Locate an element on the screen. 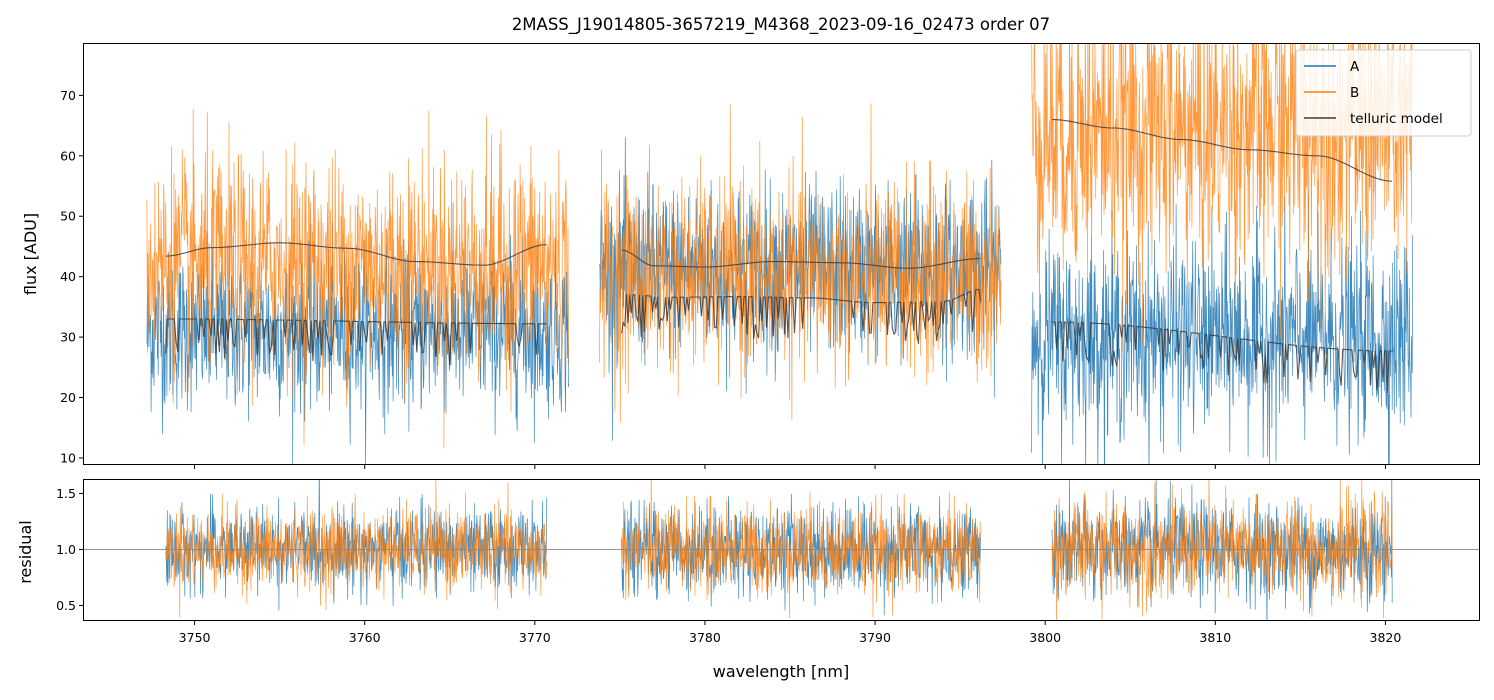 The image size is (1494, 700). x-tick-label: 3800 is located at coordinates (1045, 637).